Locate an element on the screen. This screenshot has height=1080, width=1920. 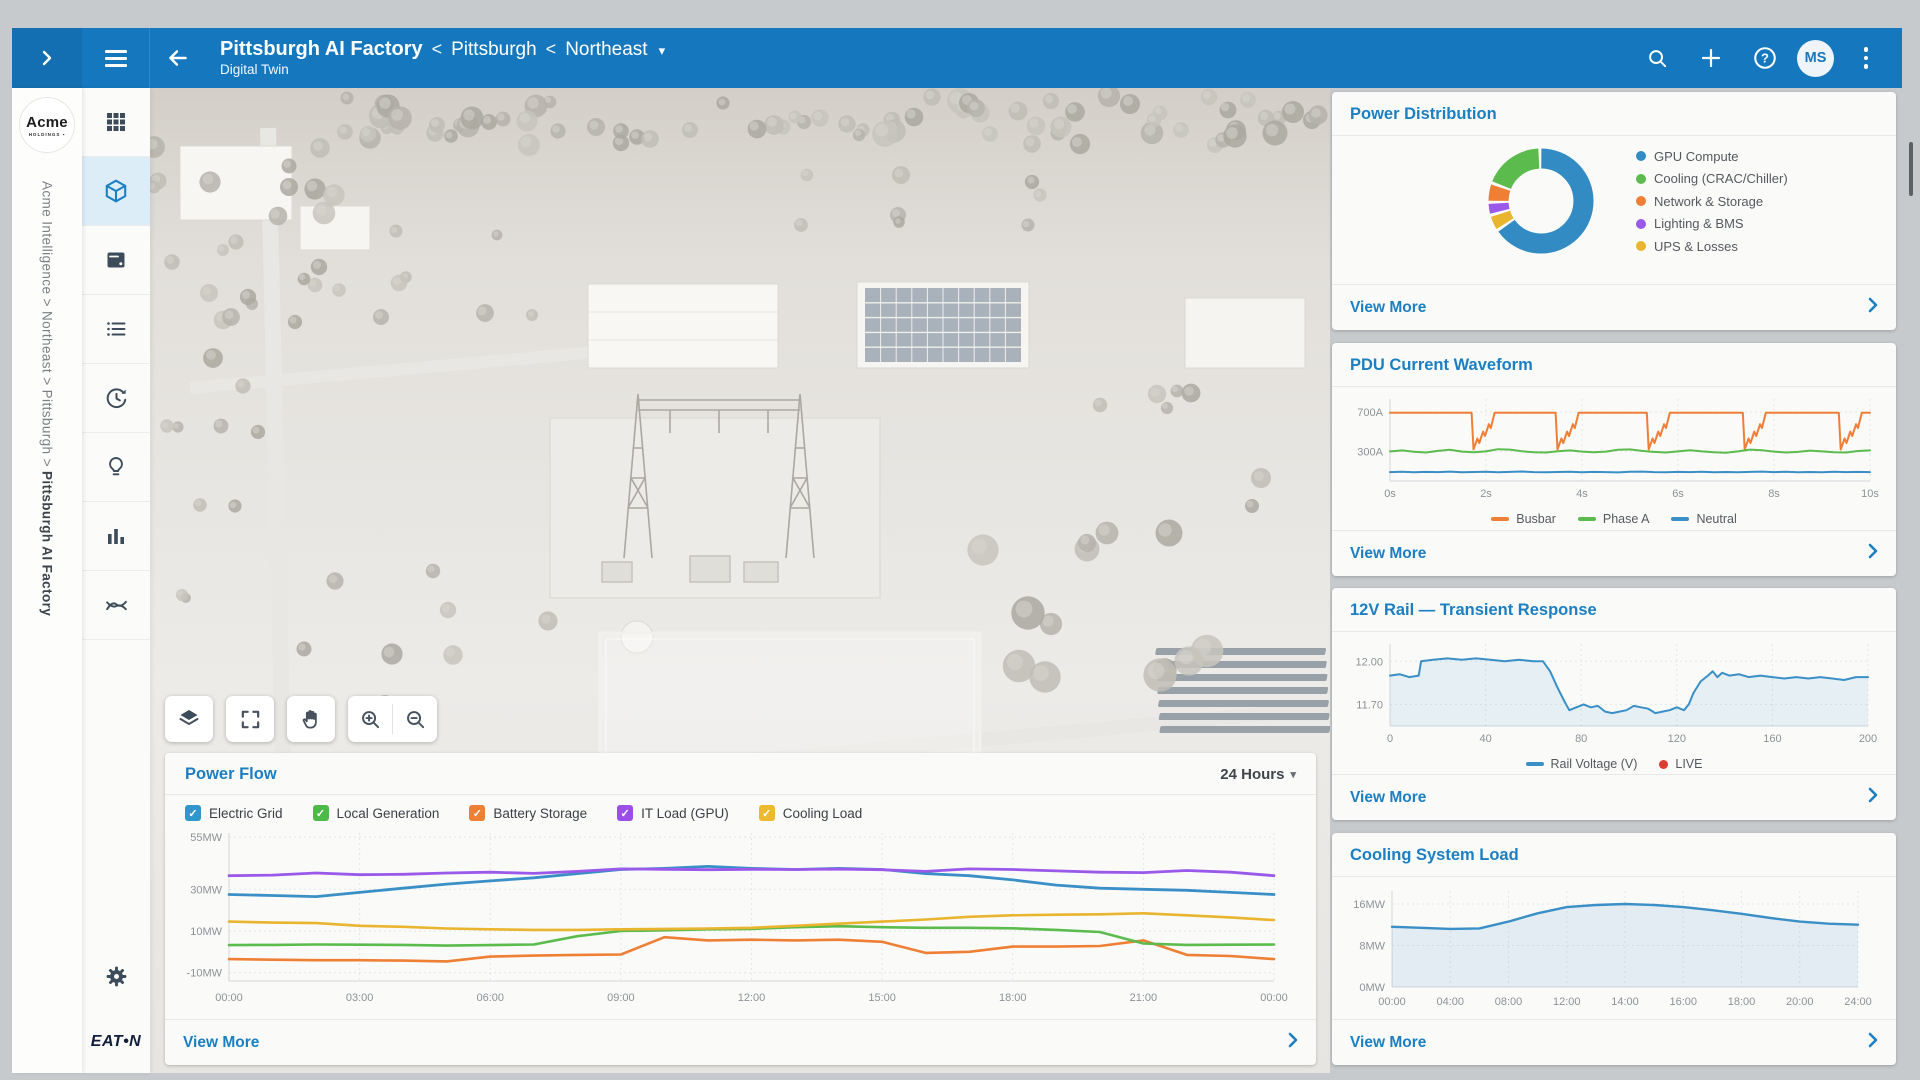
rail-chart: 0 40 80 120 160 200 12.00 11.70 is located at coordinates (1614, 692).